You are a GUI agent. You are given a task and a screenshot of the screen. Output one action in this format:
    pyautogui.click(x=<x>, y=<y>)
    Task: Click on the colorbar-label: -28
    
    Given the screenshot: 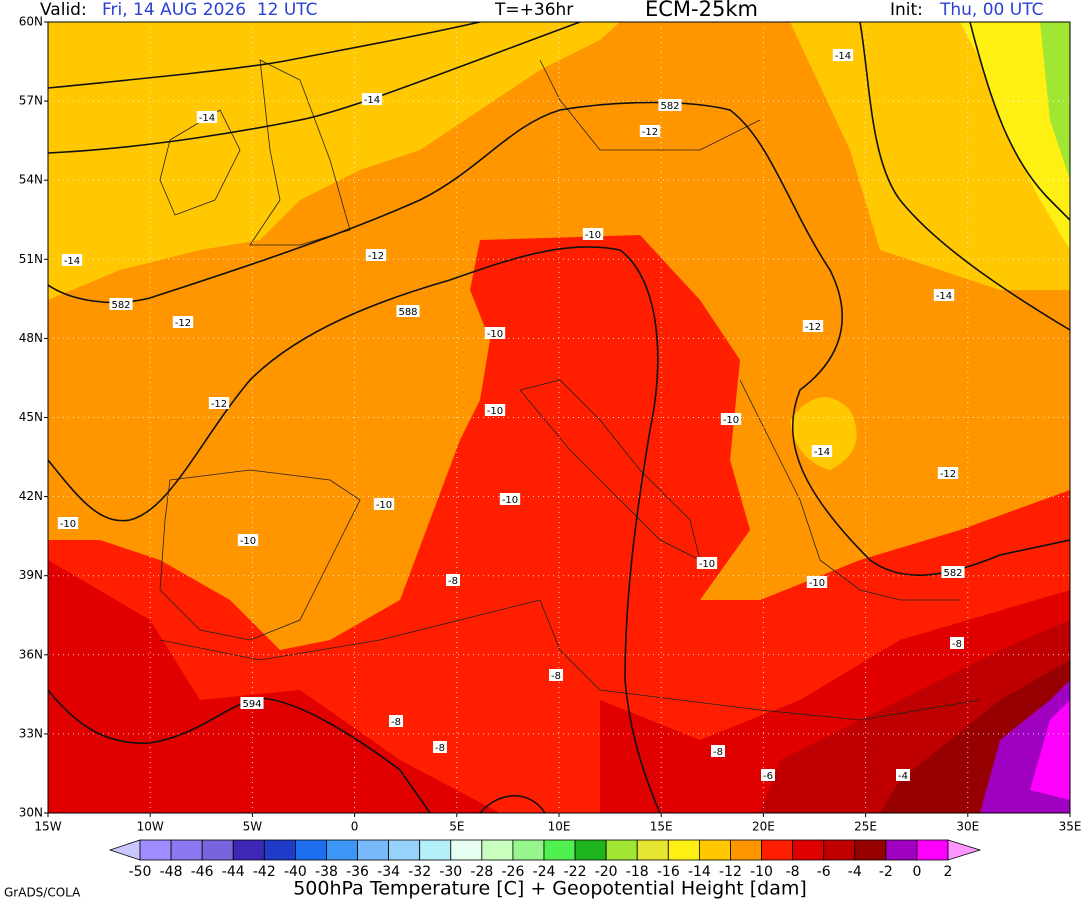 What is the action you would take?
    pyautogui.click(x=481, y=872)
    